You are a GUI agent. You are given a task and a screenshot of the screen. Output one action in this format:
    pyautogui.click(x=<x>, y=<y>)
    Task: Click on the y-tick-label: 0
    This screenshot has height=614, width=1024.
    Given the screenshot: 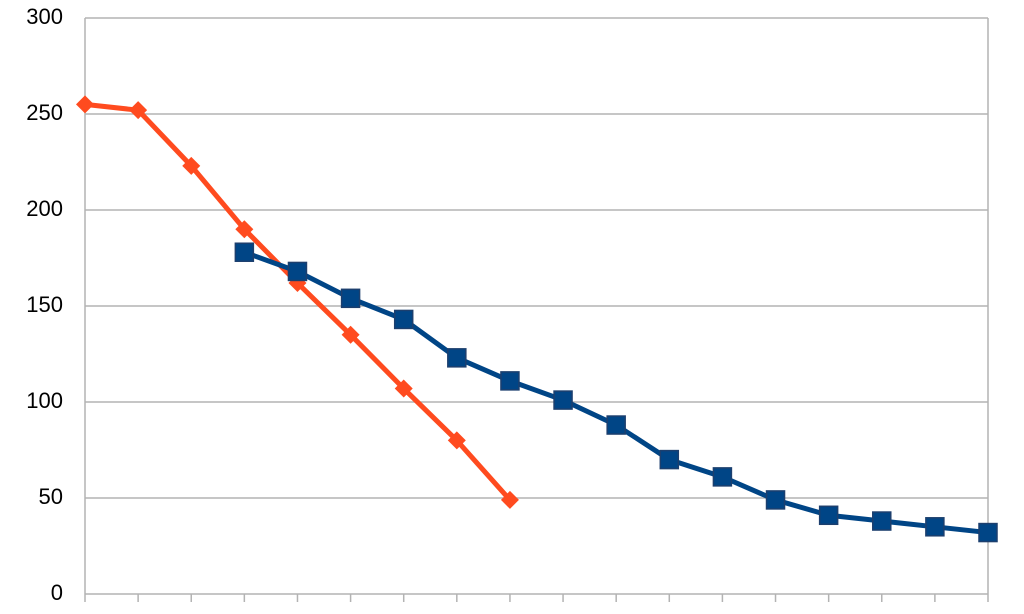 What is the action you would take?
    pyautogui.click(x=57, y=592)
    